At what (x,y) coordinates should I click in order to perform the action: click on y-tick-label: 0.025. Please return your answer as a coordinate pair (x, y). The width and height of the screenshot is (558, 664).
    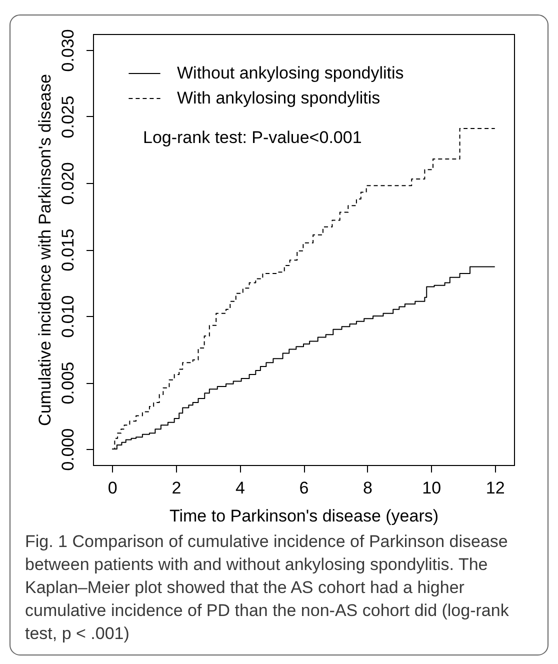
    Looking at the image, I should click on (68, 117).